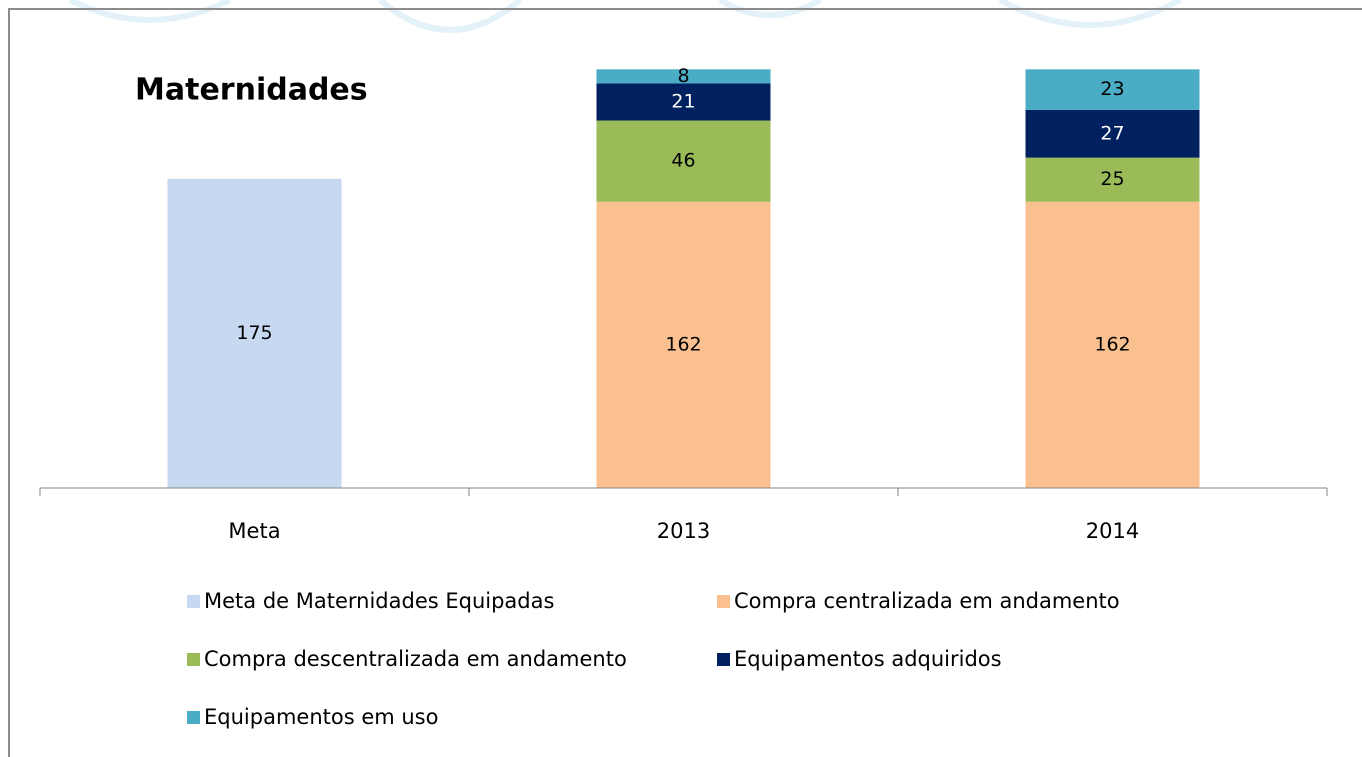  I want to click on data-label: 46, so click(683, 161).